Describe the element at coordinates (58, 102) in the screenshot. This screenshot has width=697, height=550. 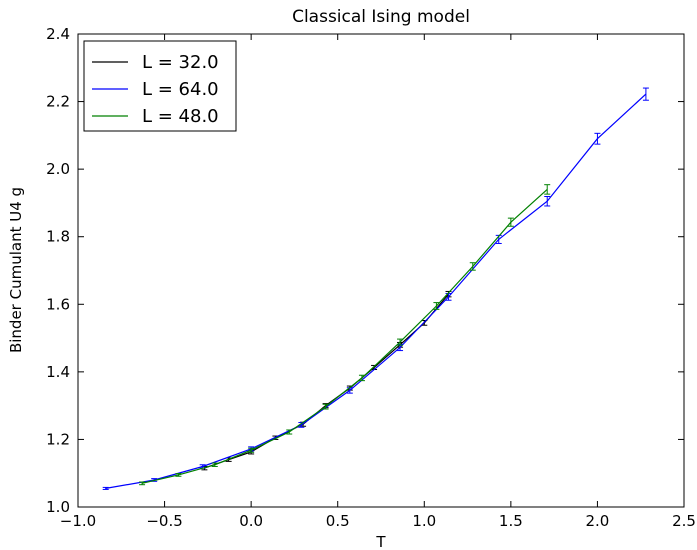
I see `y-tick-label: 2.2` at that location.